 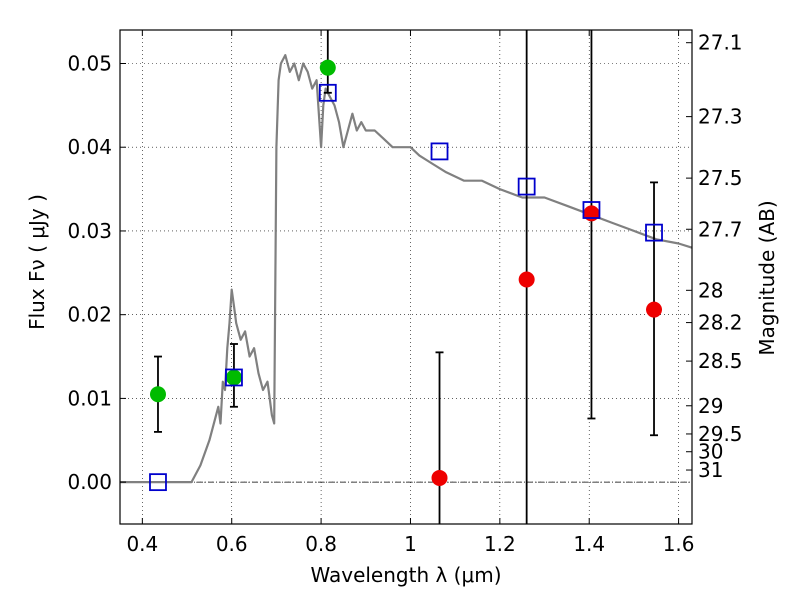 What do you see at coordinates (89, 315) in the screenshot?
I see `y-tick-label: 0.02` at bounding box center [89, 315].